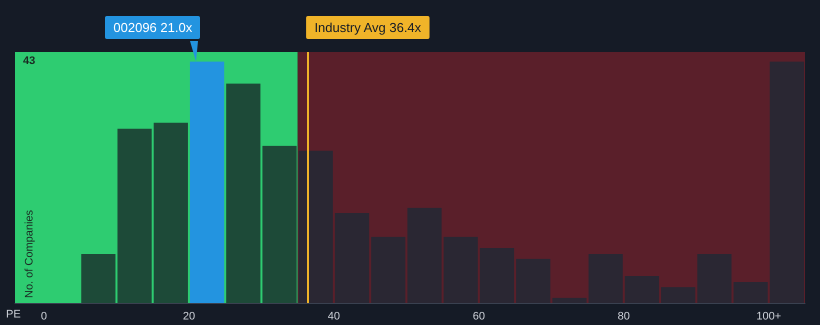 The width and height of the screenshot is (820, 325). What do you see at coordinates (334, 316) in the screenshot?
I see `x-tick-label: 40` at bounding box center [334, 316].